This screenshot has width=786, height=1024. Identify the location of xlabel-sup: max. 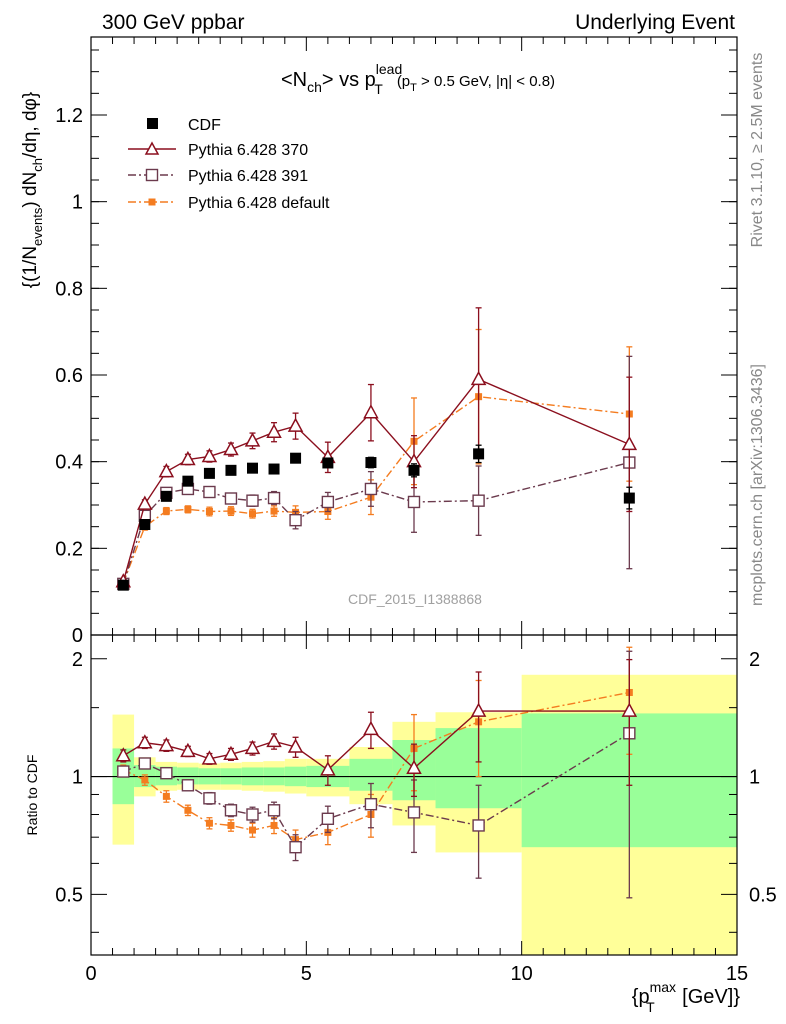
(663, 987).